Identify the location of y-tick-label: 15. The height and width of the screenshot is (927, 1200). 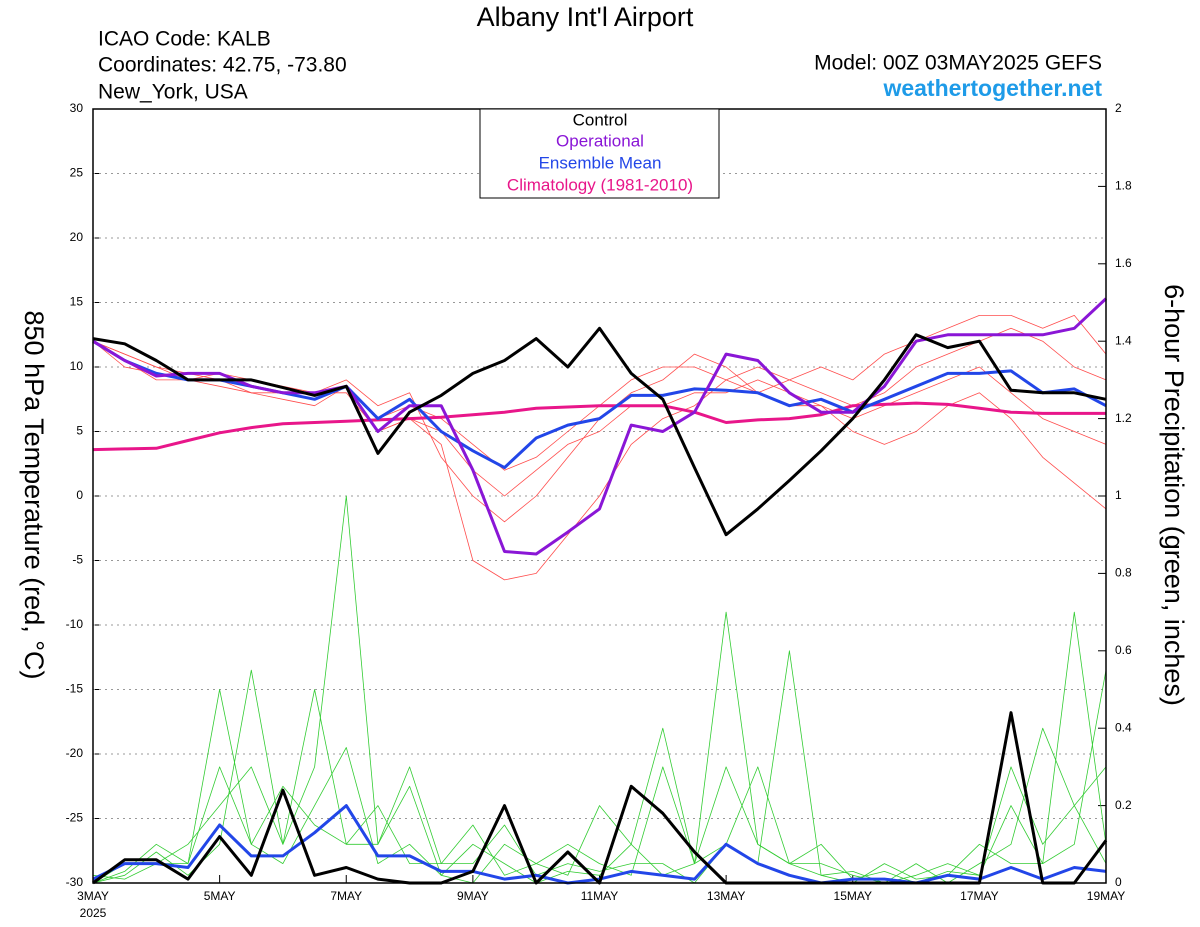
(77, 302).